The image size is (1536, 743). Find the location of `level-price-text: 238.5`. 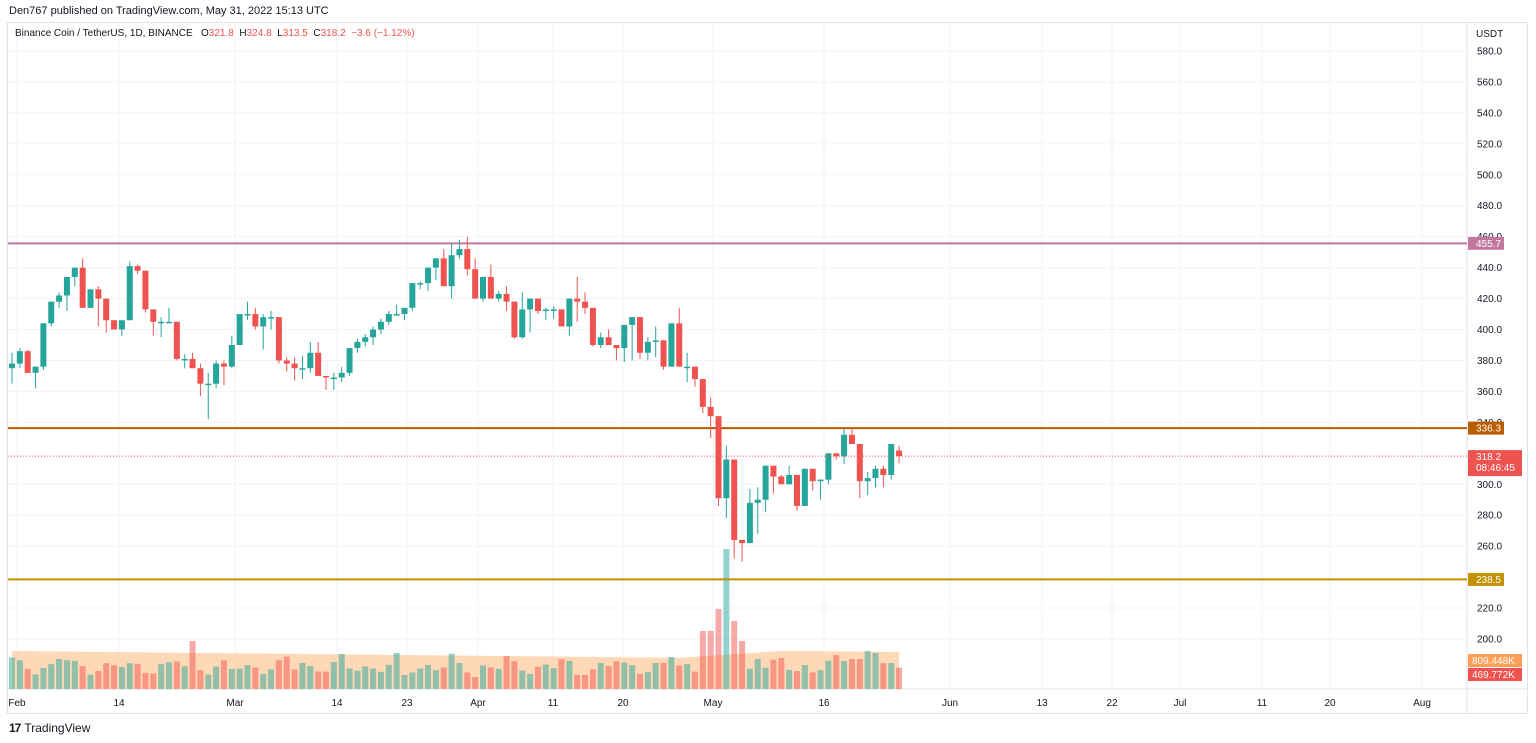

level-price-text: 238.5 is located at coordinates (1488, 580).